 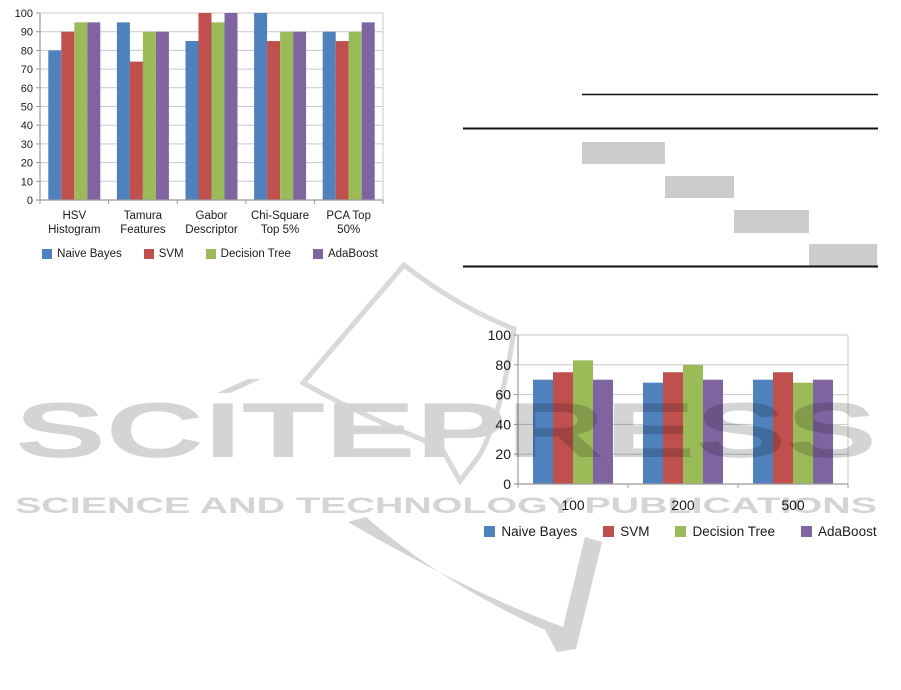 What do you see at coordinates (348, 230) in the screenshot?
I see `category-label: 50%` at bounding box center [348, 230].